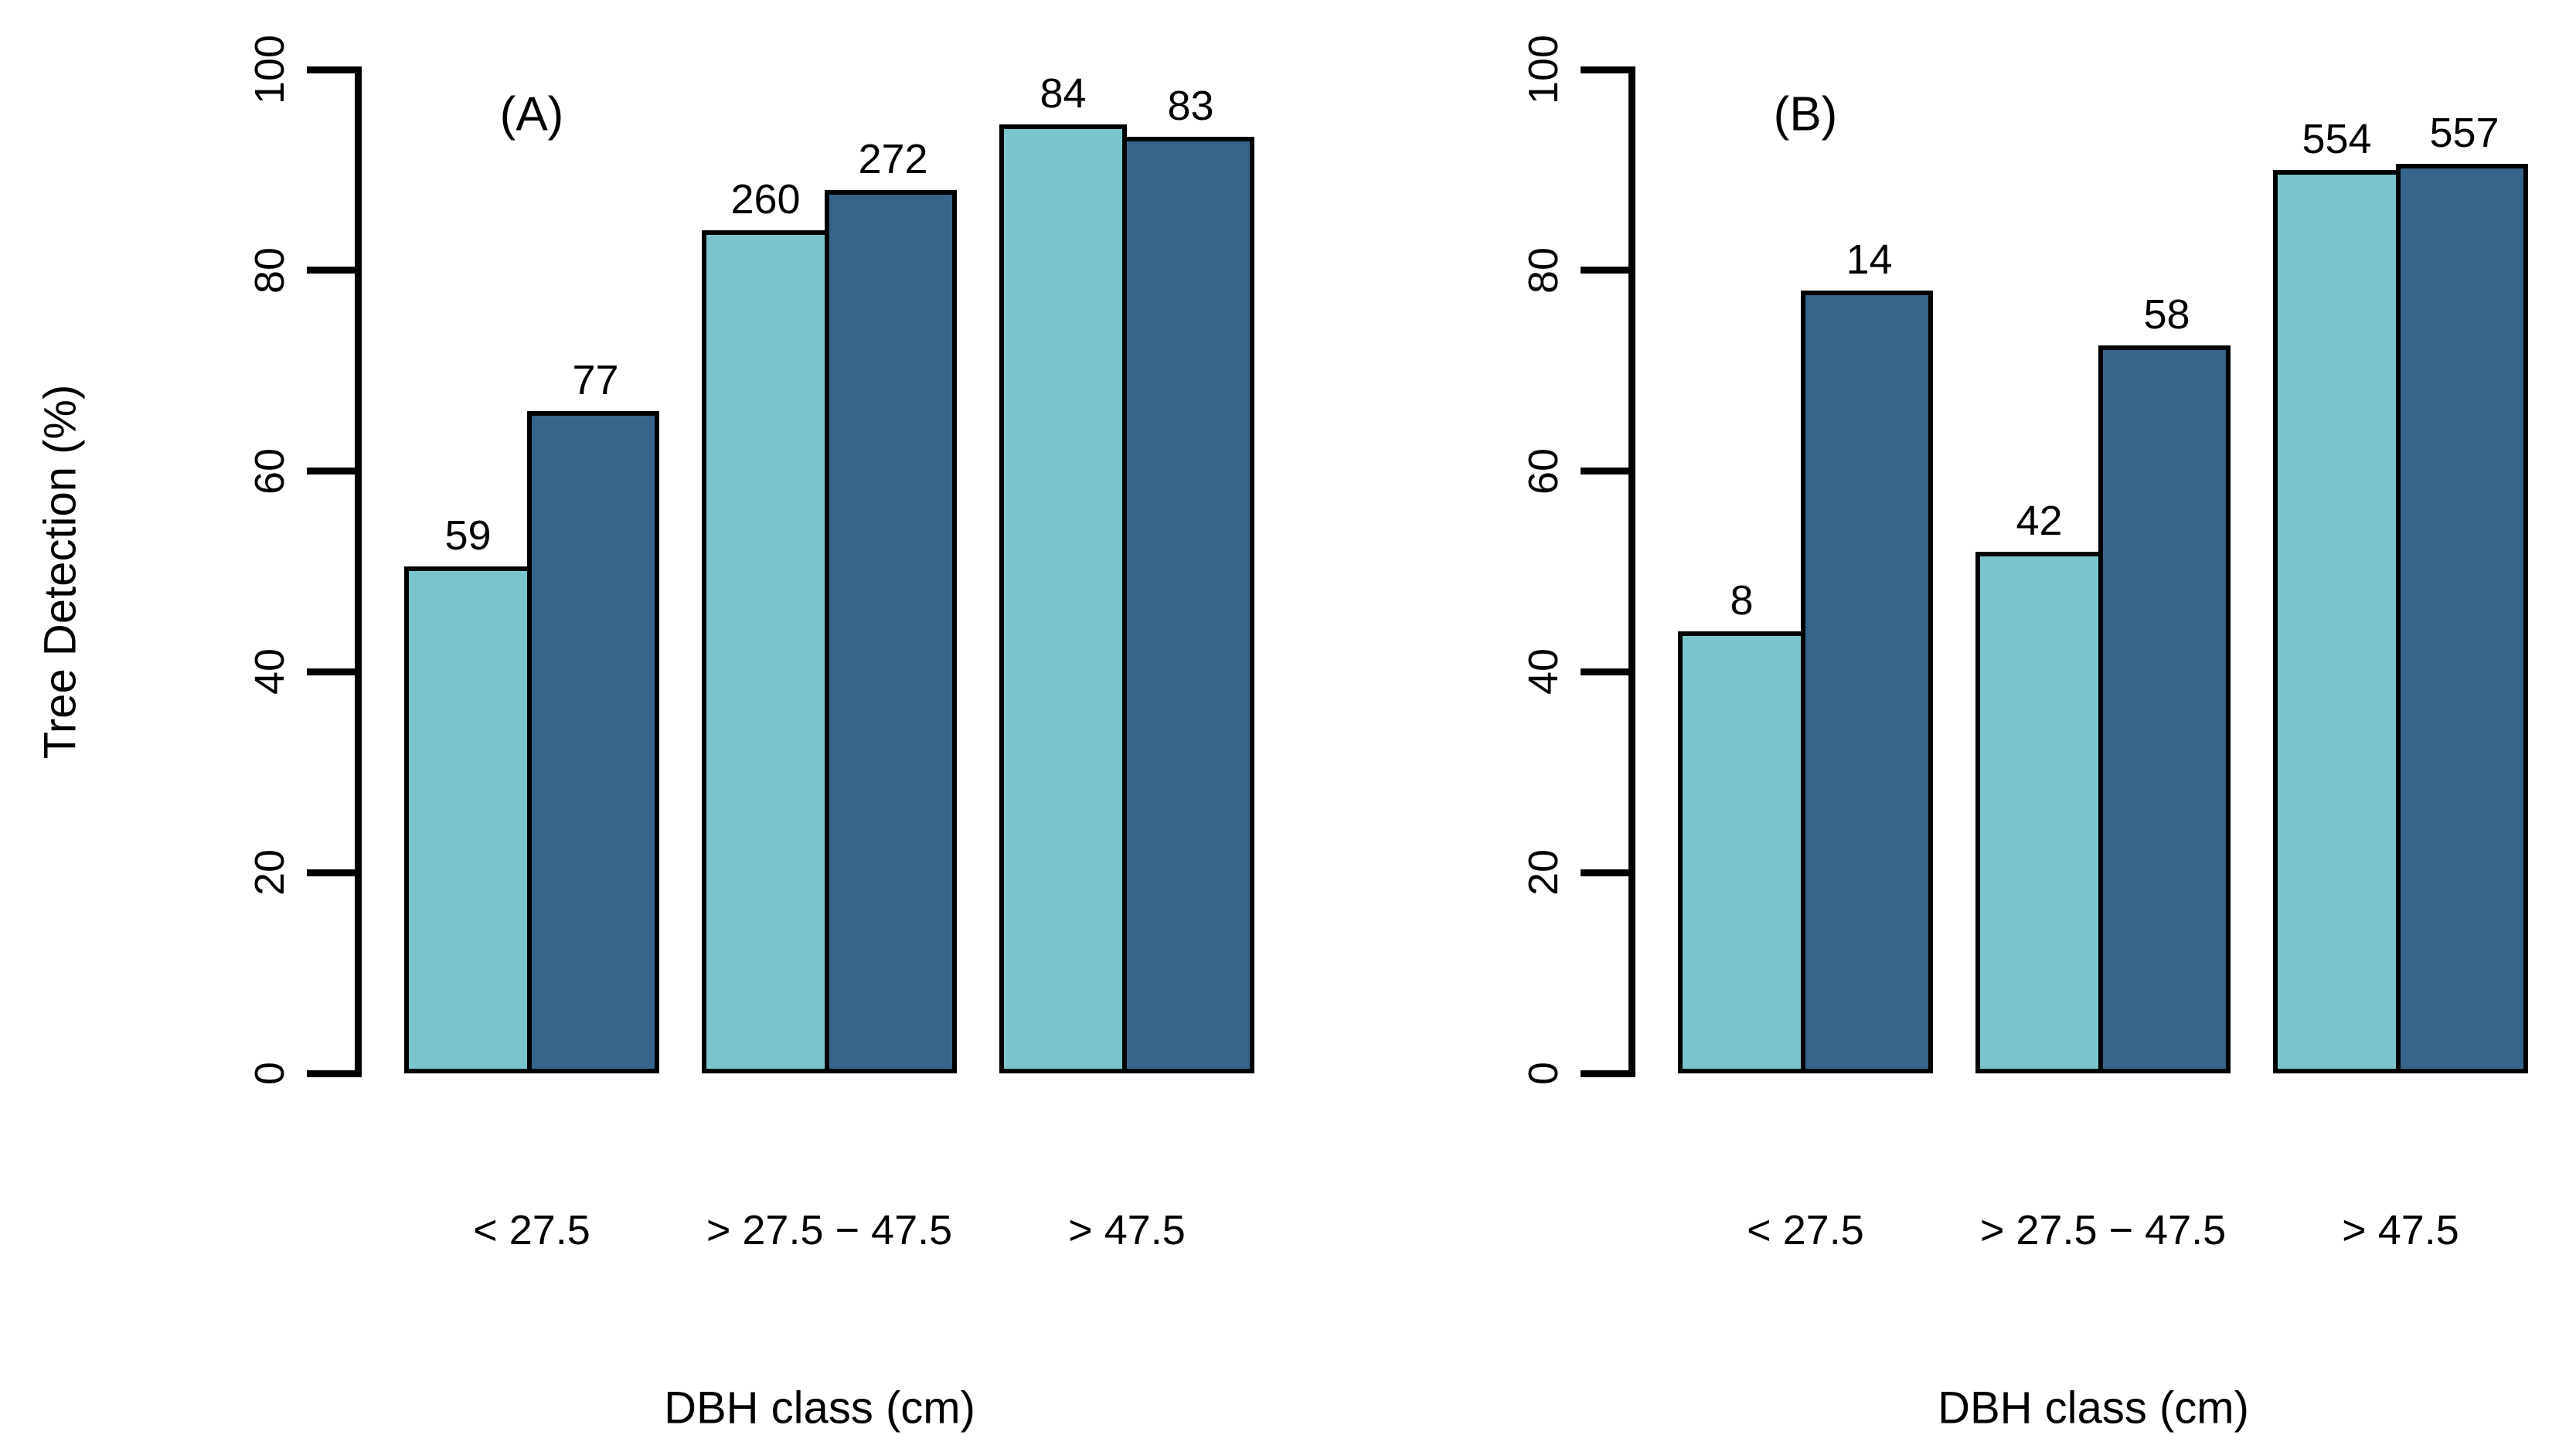 The width and height of the screenshot is (2576, 1442). I want to click on bar-value-label: 59, so click(468, 535).